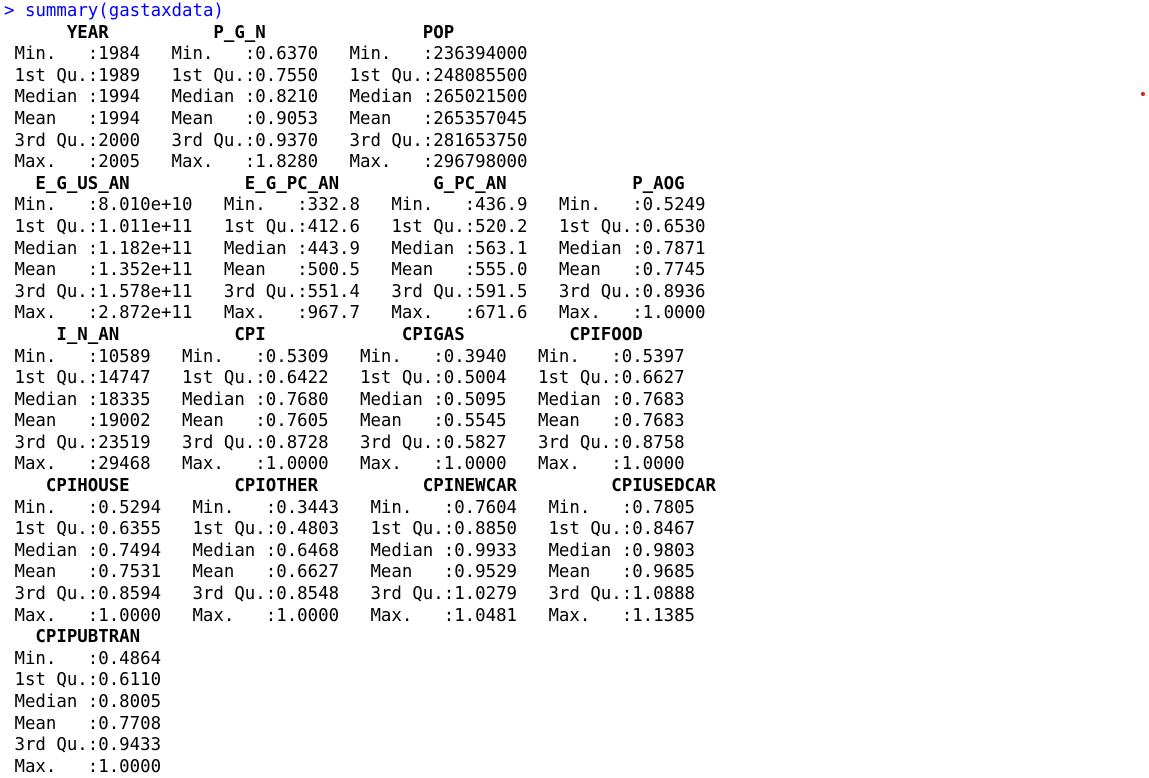  I want to click on variable-header-line: E_G_US_AN E_G_PC_AN G_PC_AN P_AOG, so click(381, 183).